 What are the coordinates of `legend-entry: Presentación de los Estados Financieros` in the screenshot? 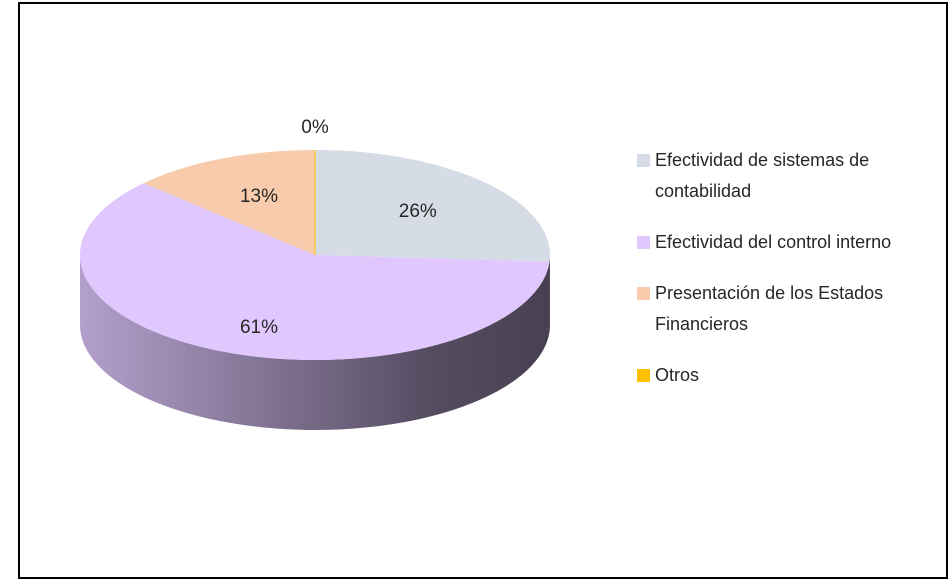 It's located at (766, 309).